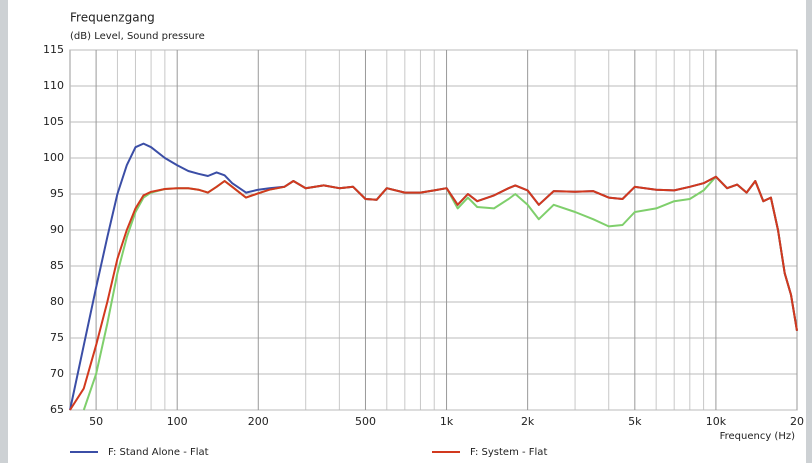 This screenshot has width=812, height=463. What do you see at coordinates (177, 421) in the screenshot?
I see `x-tick-label: 100` at bounding box center [177, 421].